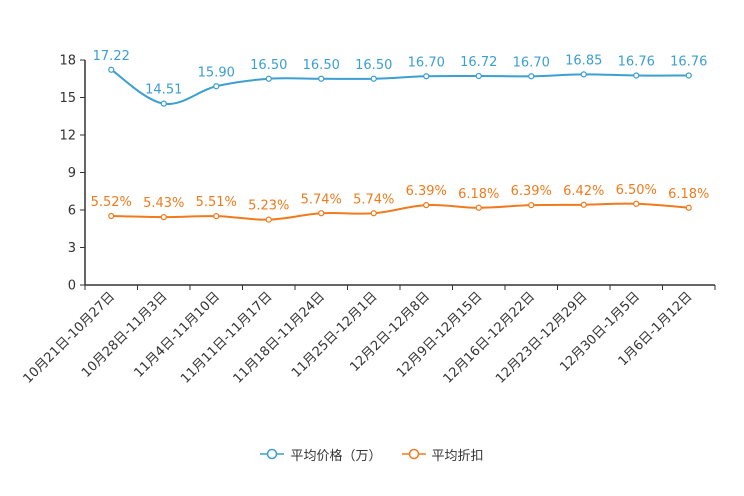 This screenshot has width=744, height=496. I want to click on data-label: 5.51%, so click(216, 202).